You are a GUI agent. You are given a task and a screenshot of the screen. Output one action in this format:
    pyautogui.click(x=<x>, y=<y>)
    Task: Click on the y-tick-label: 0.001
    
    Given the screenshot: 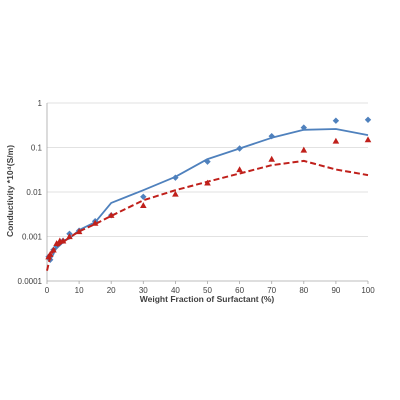 What is the action you would take?
    pyautogui.click(x=32, y=237)
    